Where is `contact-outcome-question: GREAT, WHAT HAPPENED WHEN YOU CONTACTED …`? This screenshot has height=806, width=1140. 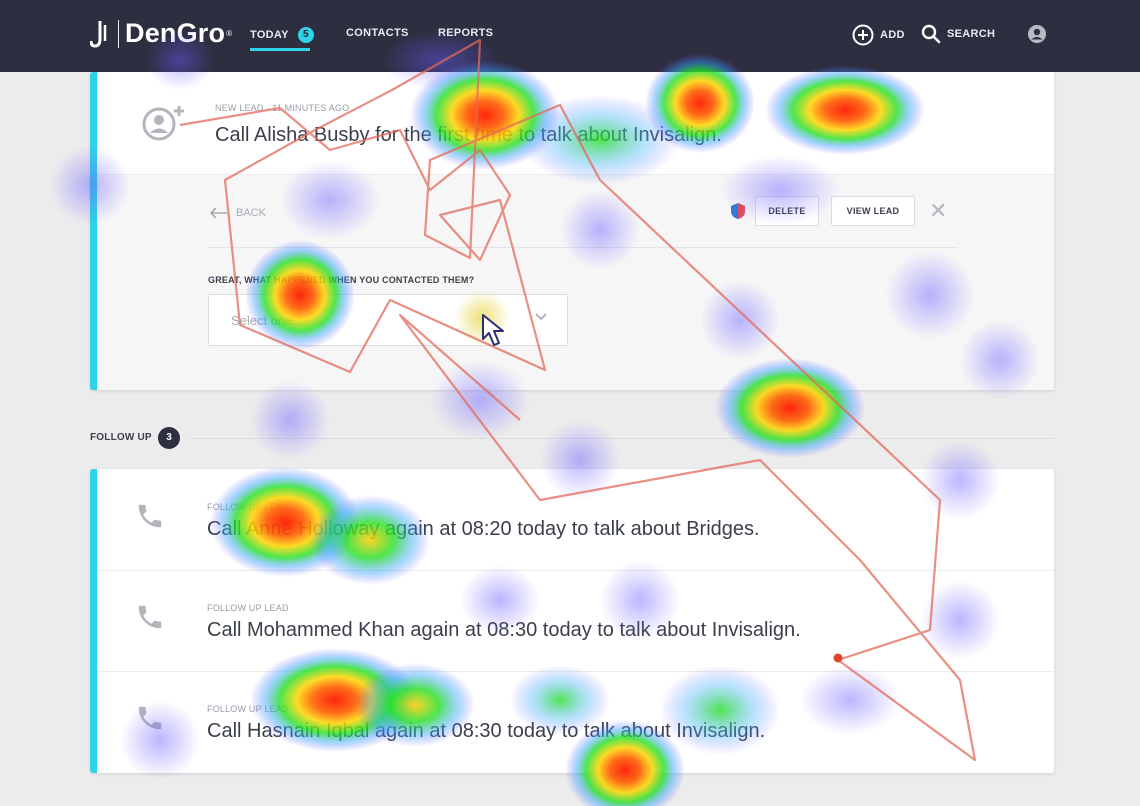
contact-outcome-question: GREAT, WHAT HAPPENED WHEN YOU CONTACTED … is located at coordinates (341, 280).